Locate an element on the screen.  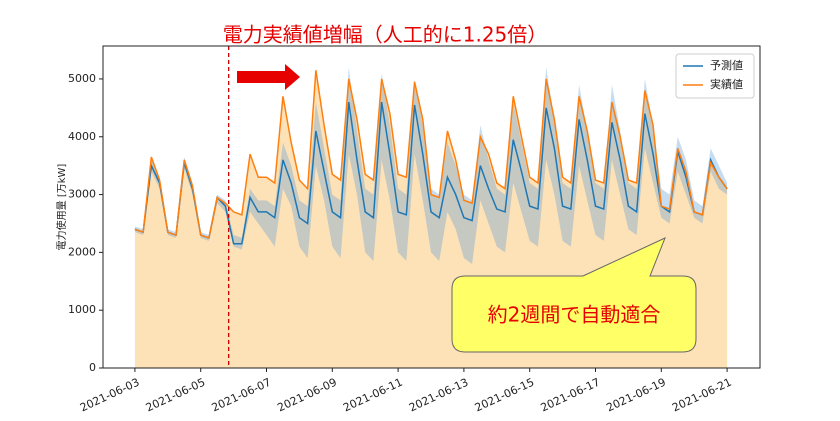
x-tick-label: 2021-06-15 is located at coordinates (504, 395).